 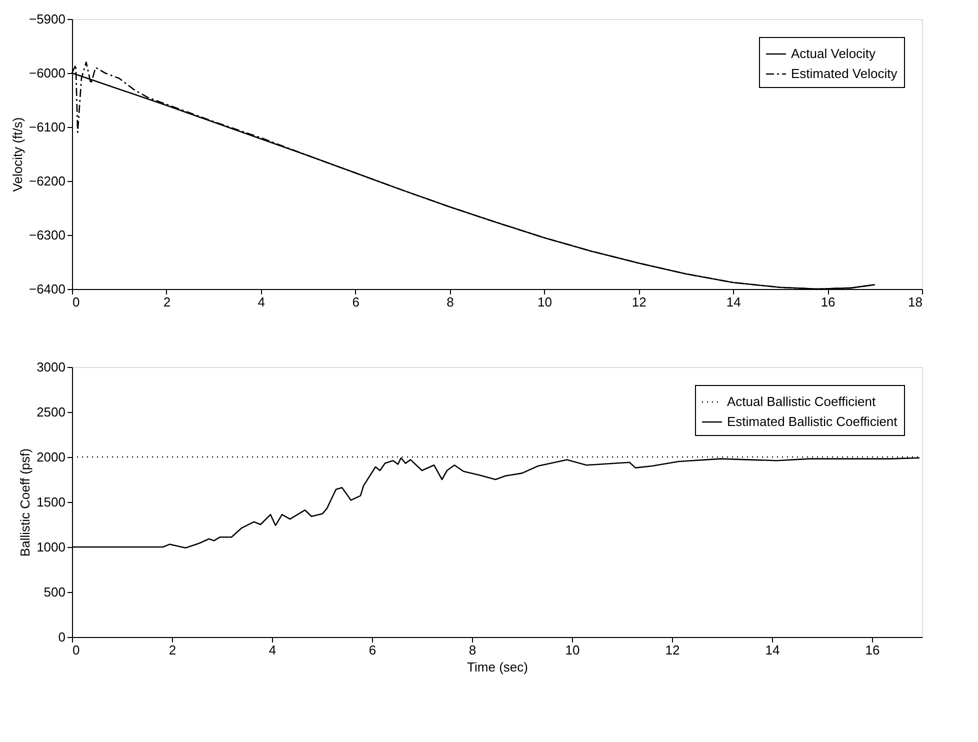 I want to click on legend-label: Estimated Ballistic Coefficient, so click(x=812, y=421).